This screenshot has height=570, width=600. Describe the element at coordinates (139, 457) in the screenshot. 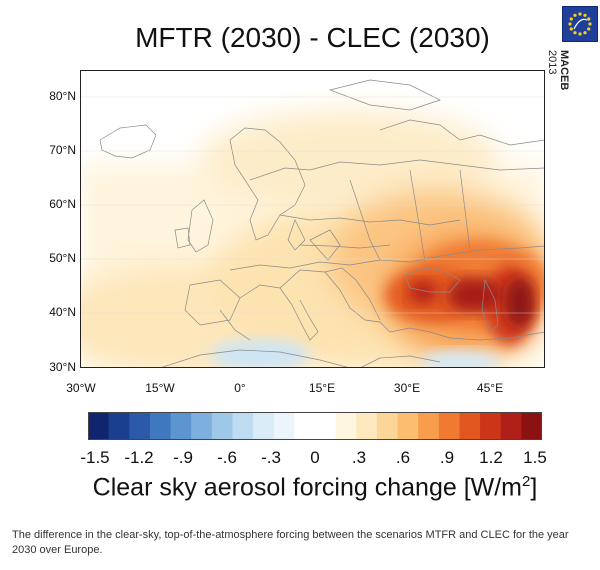

I see `colorbar-tick-label: -1.2` at that location.